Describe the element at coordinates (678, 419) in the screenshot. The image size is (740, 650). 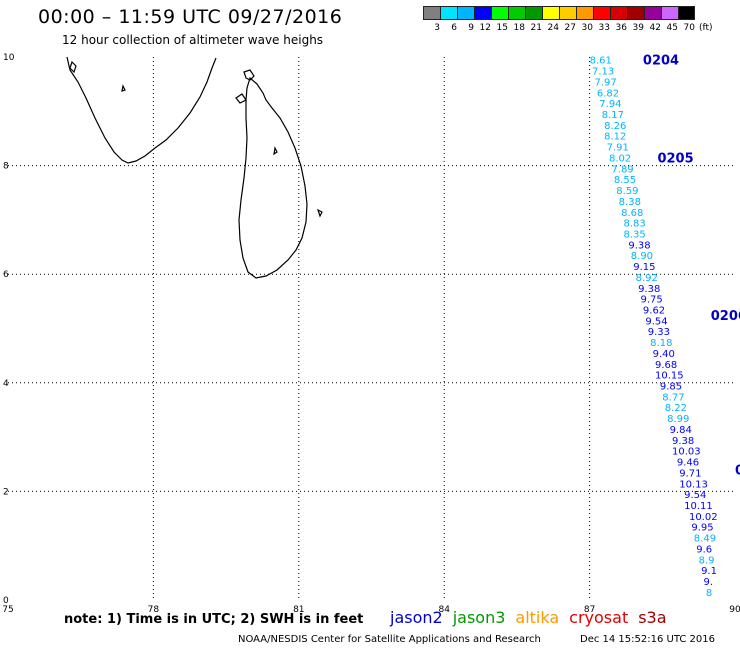
I see `swh-value: 8.99` at that location.